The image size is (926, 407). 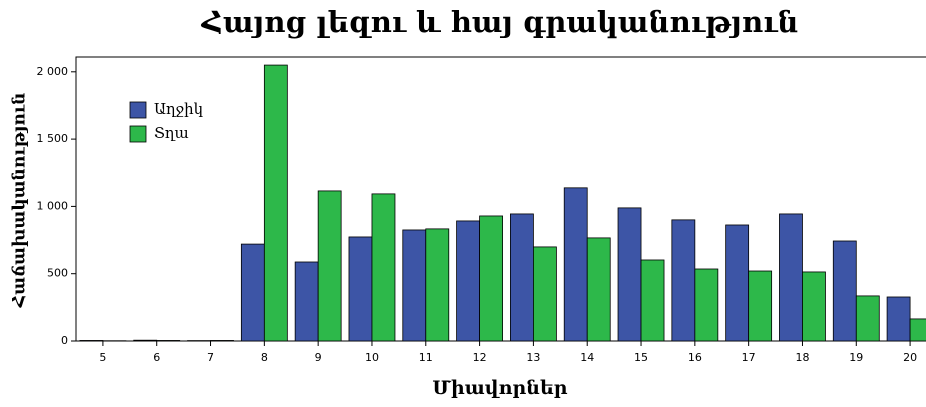 I want to click on x-tick-label: 16, so click(x=695, y=357).